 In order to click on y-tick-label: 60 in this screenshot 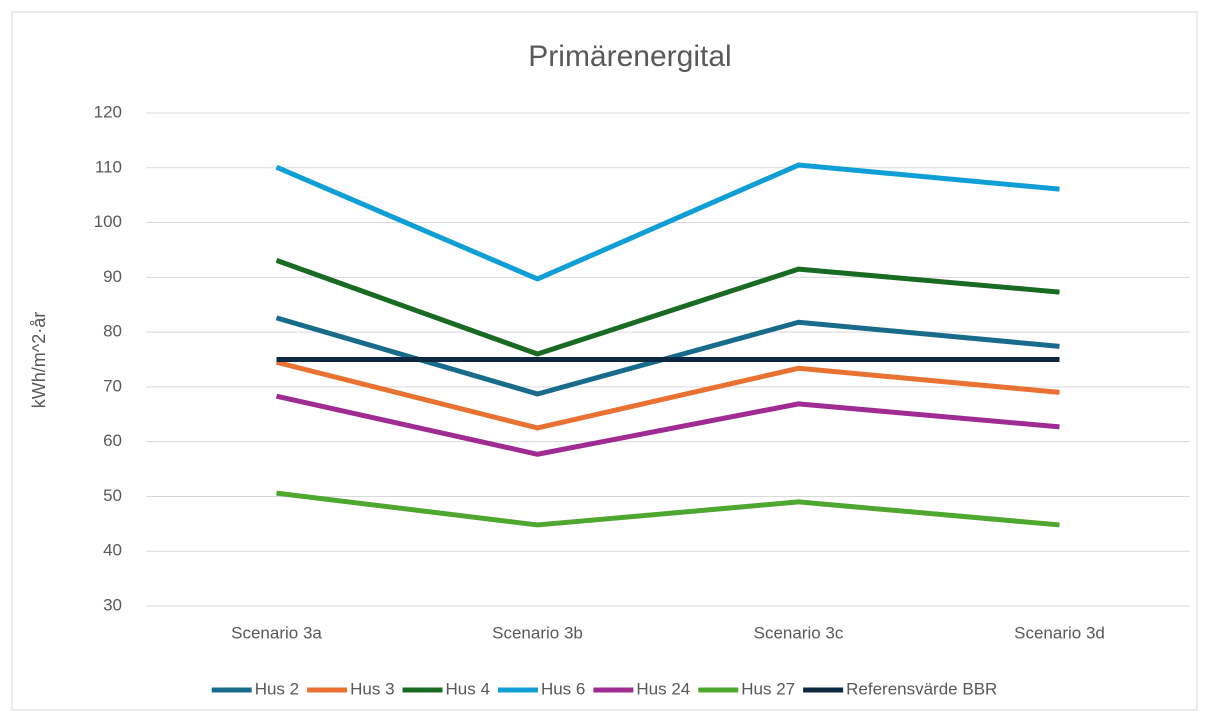, I will do `click(112, 440)`.